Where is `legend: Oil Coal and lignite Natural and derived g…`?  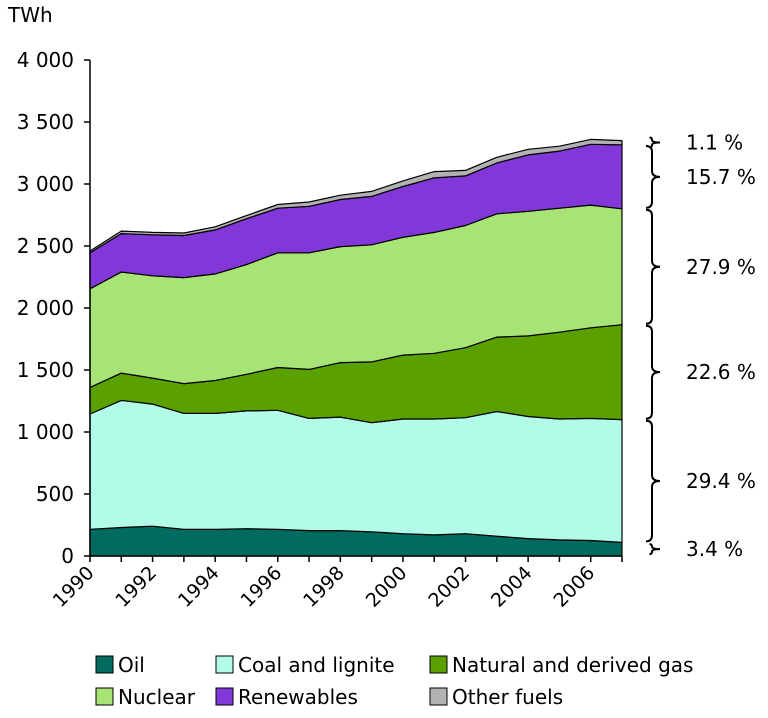 legend: Oil Coal and lignite Natural and derived g… is located at coordinates (394, 681).